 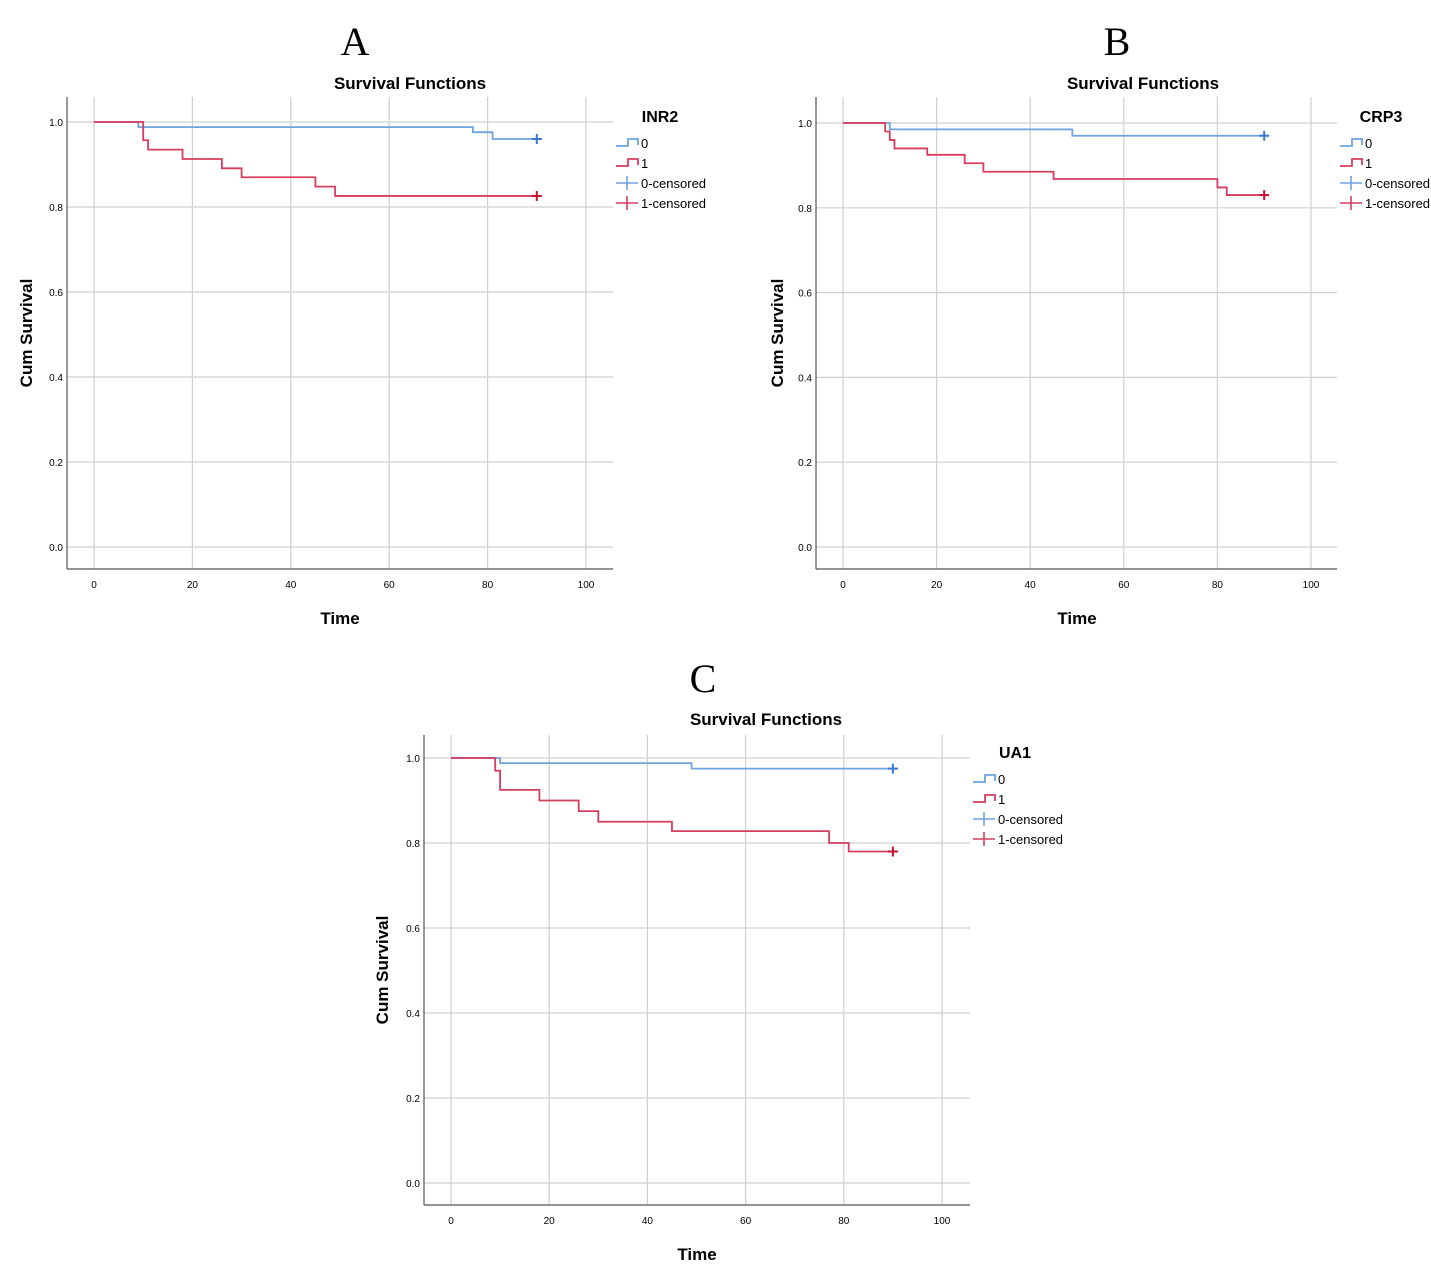 What do you see at coordinates (661, 160) in the screenshot?
I see `legend: INR2 0 1 0-censored 1-censored` at bounding box center [661, 160].